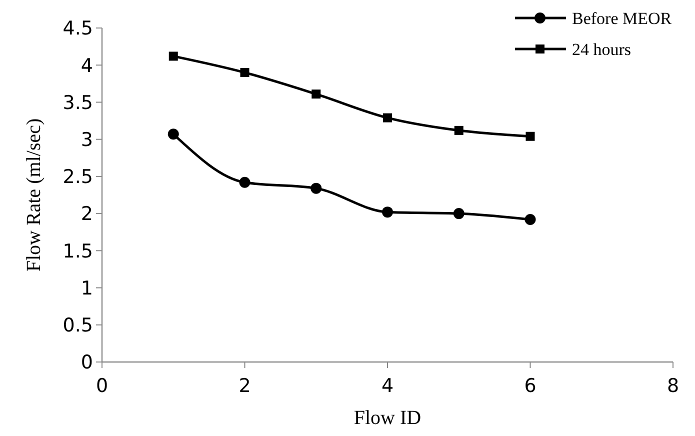 This screenshot has height=436, width=695. I want to click on y-tick-label: 1.5, so click(77, 251).